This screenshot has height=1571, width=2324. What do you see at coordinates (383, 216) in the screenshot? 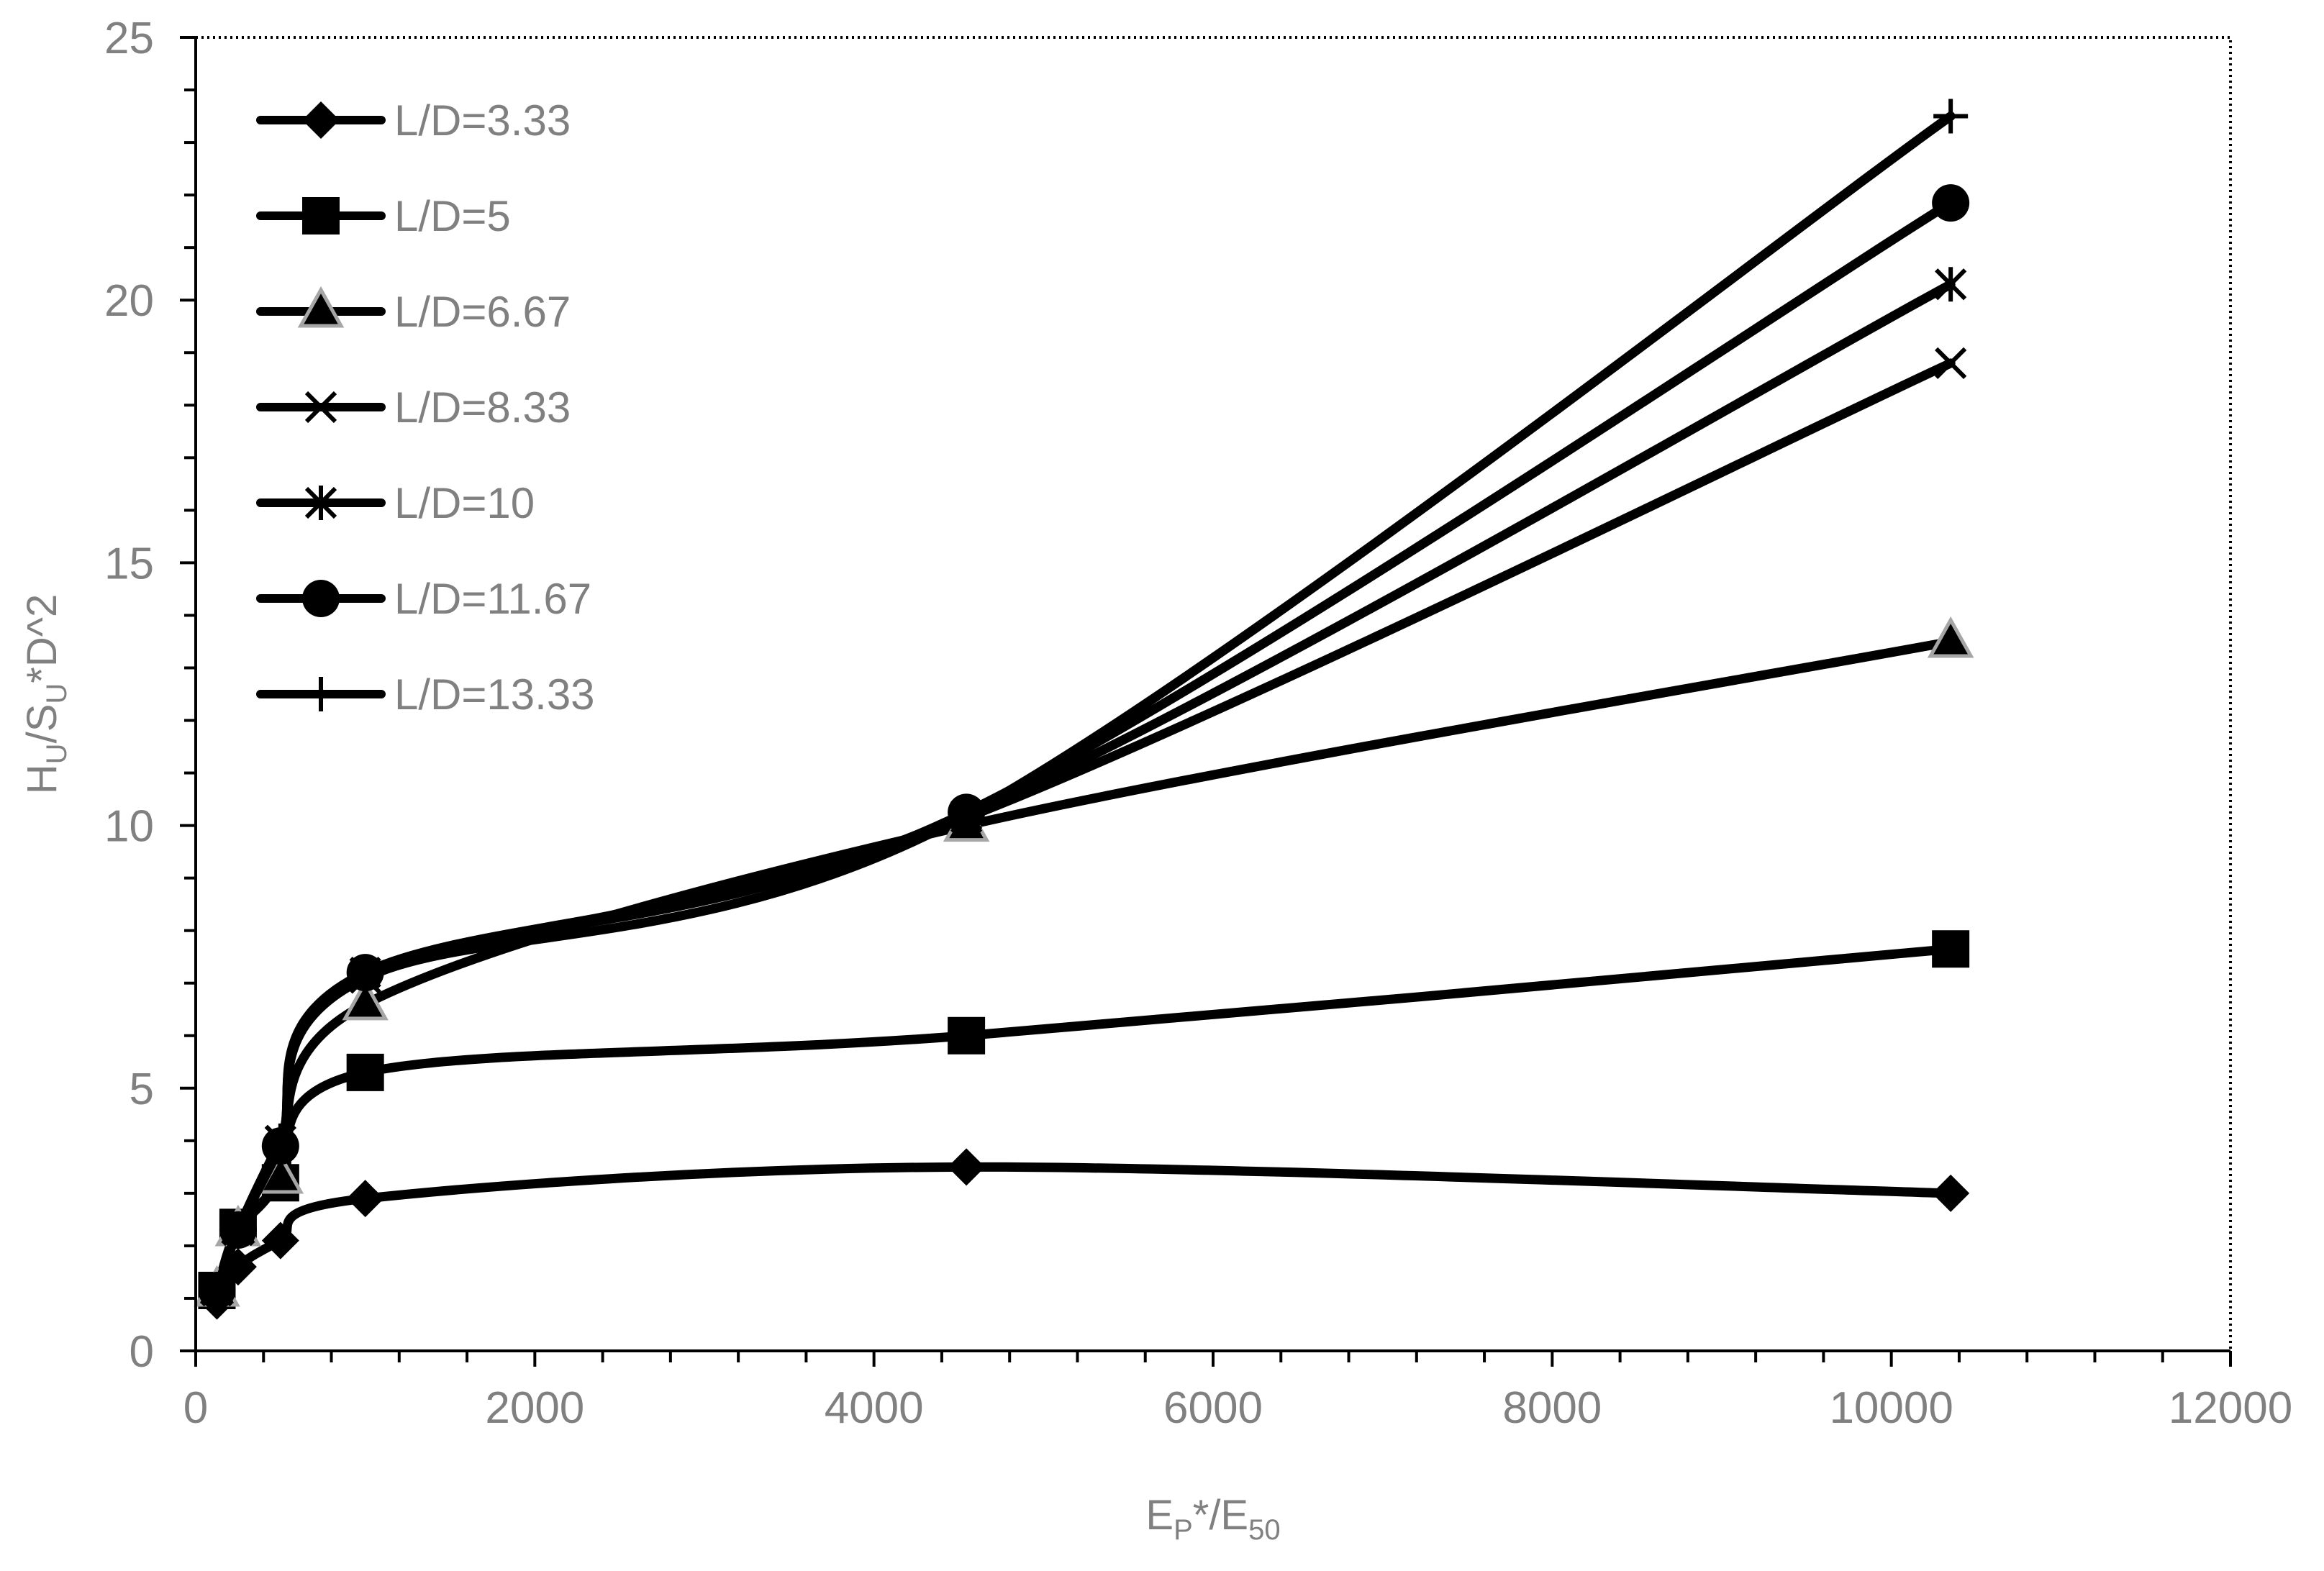
I see `legend-item: L/D=5` at bounding box center [383, 216].